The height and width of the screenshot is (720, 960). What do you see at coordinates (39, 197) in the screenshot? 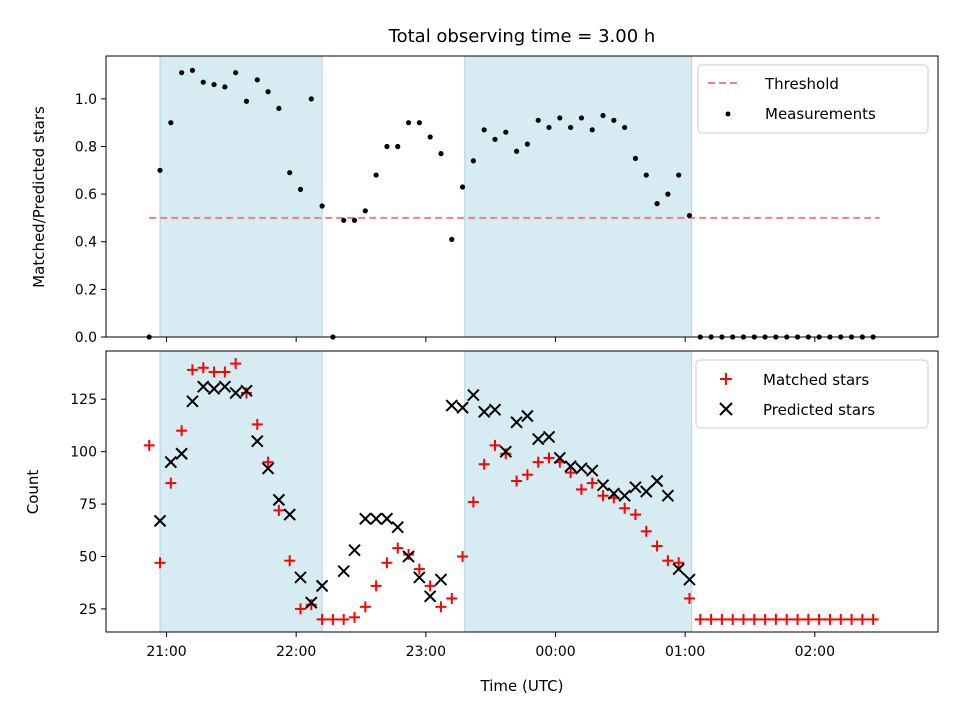
I see `top-y-axis-label: Matched/Predicted stars` at bounding box center [39, 197].